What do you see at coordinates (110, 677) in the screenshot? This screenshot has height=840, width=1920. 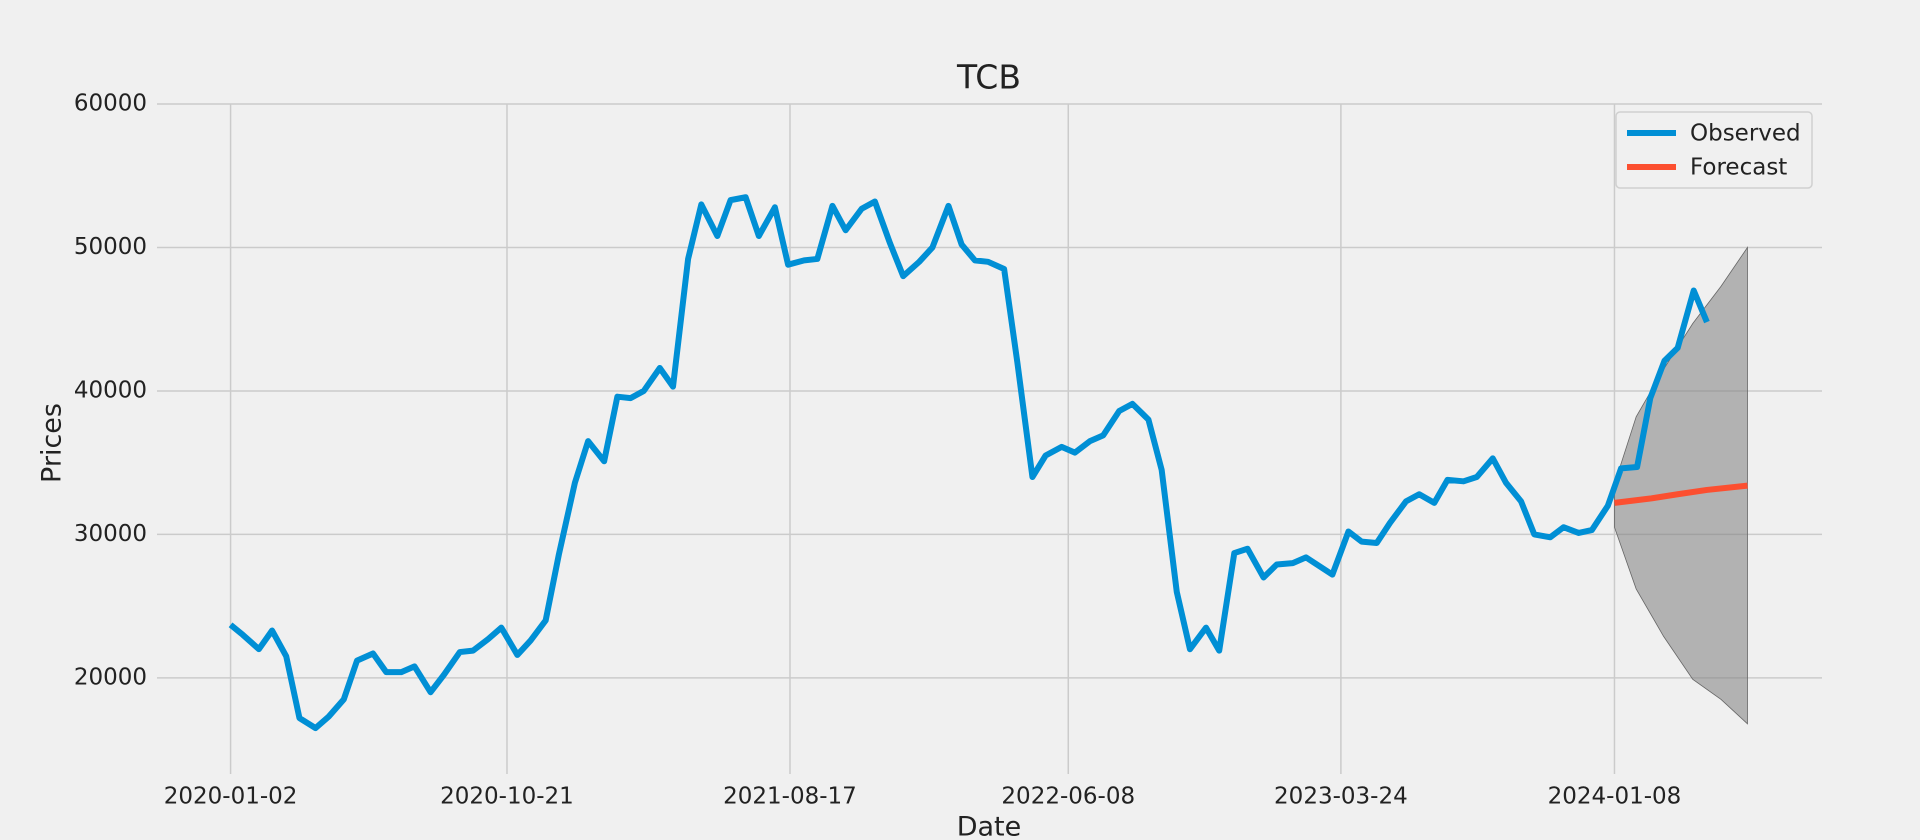 I see `y-tick-label: 20000` at bounding box center [110, 677].